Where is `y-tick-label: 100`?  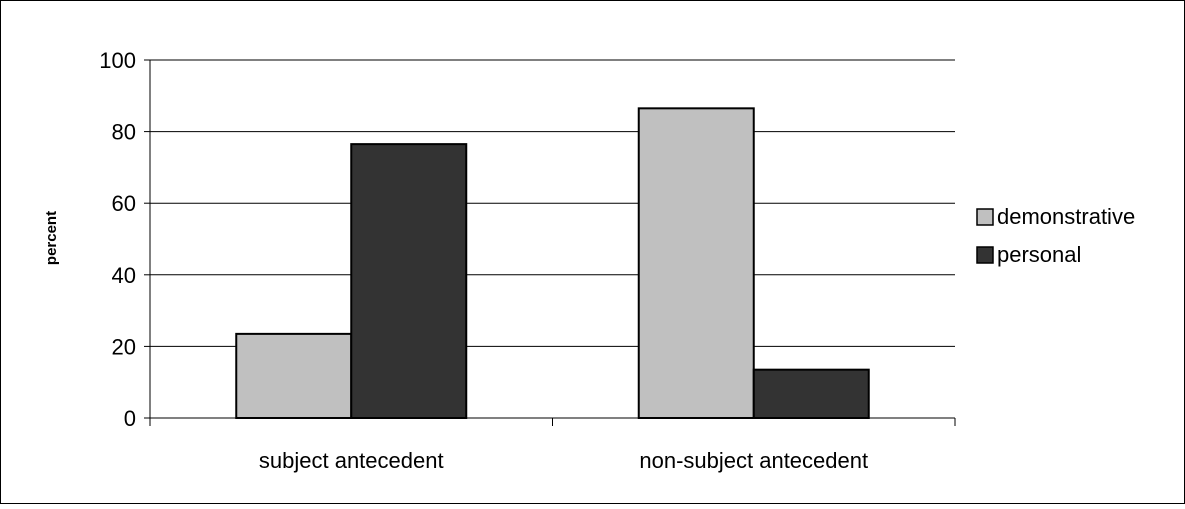 y-tick-label: 100 is located at coordinates (117, 60).